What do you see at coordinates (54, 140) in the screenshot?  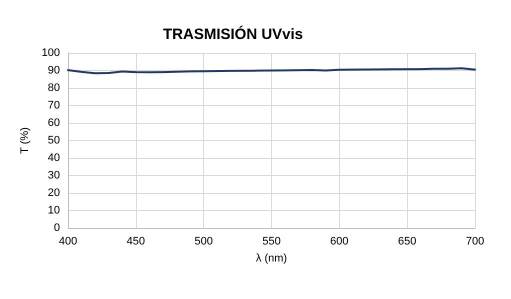 I see `y-tick-label: 50` at bounding box center [54, 140].